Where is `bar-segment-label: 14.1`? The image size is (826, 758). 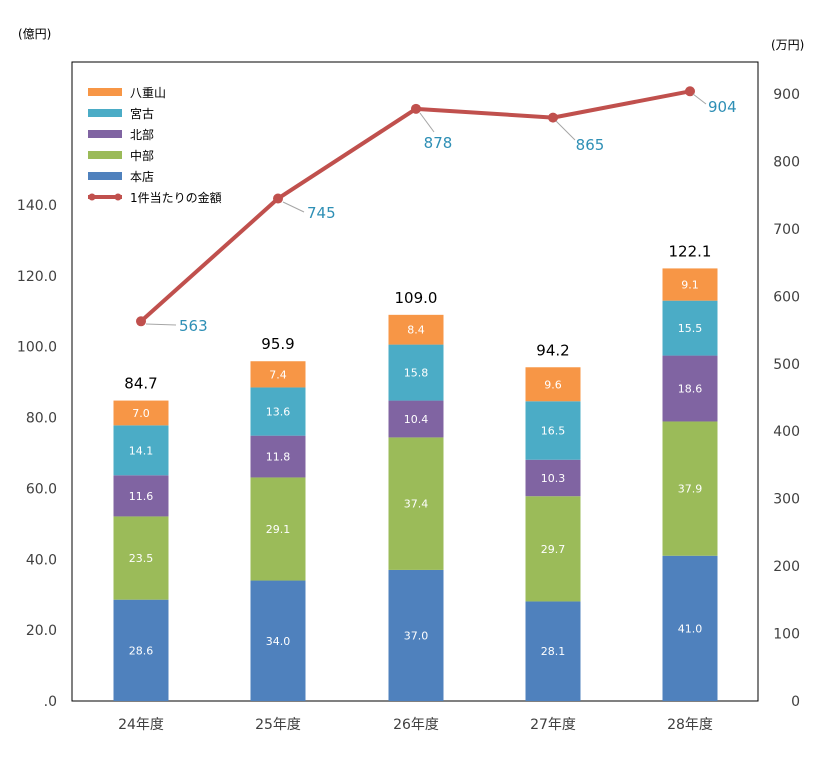 bar-segment-label: 14.1 is located at coordinates (141, 450).